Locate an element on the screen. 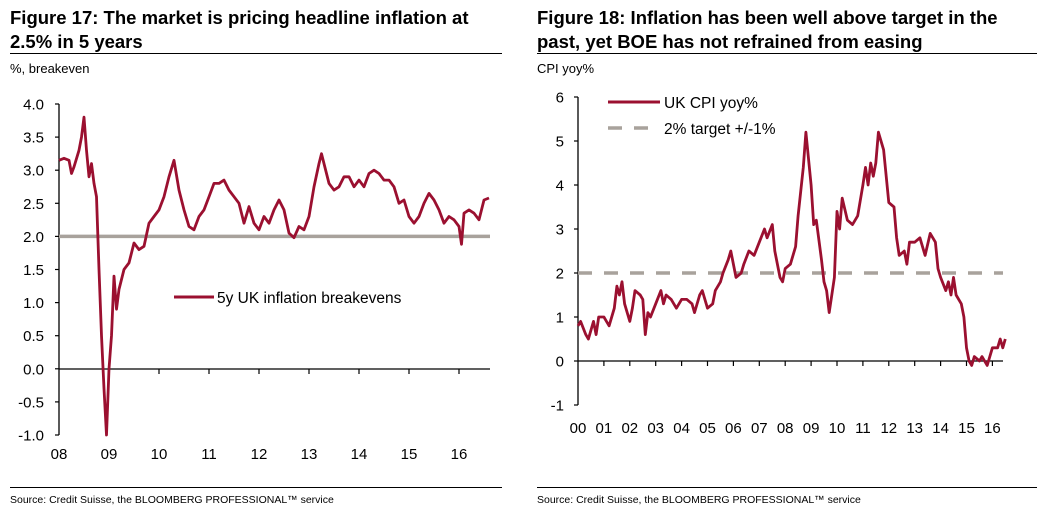 This screenshot has height=516, width=1061. chart17-x-tick-label: 13 is located at coordinates (309, 454).